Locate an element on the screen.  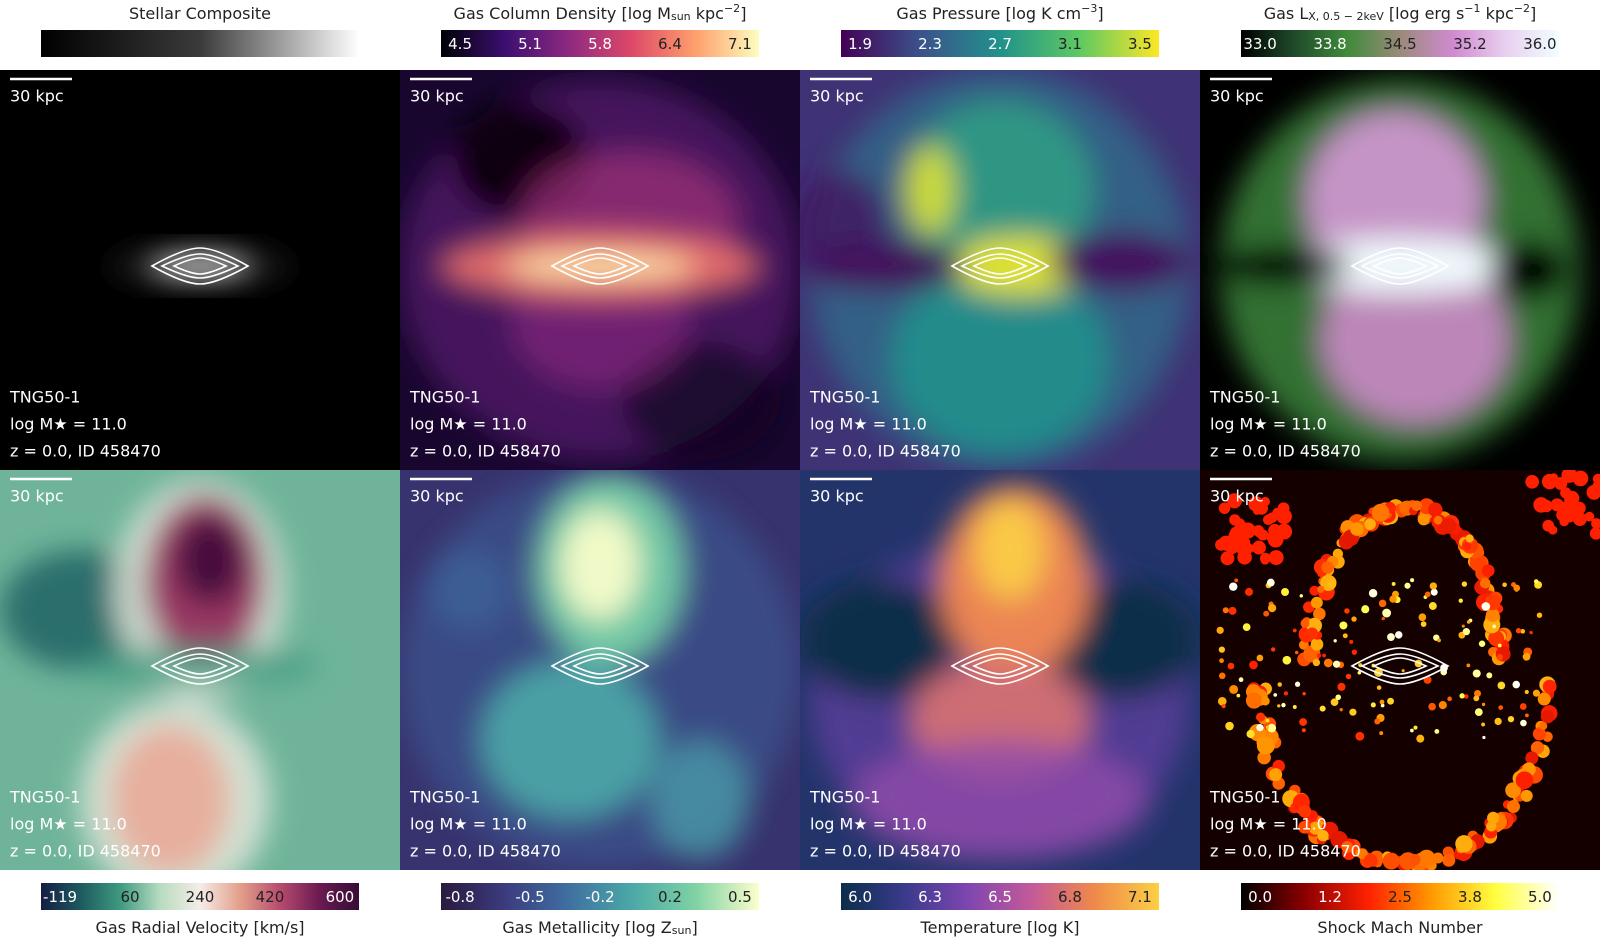
simulation-label: TNG50-1 is located at coordinates (444, 797).